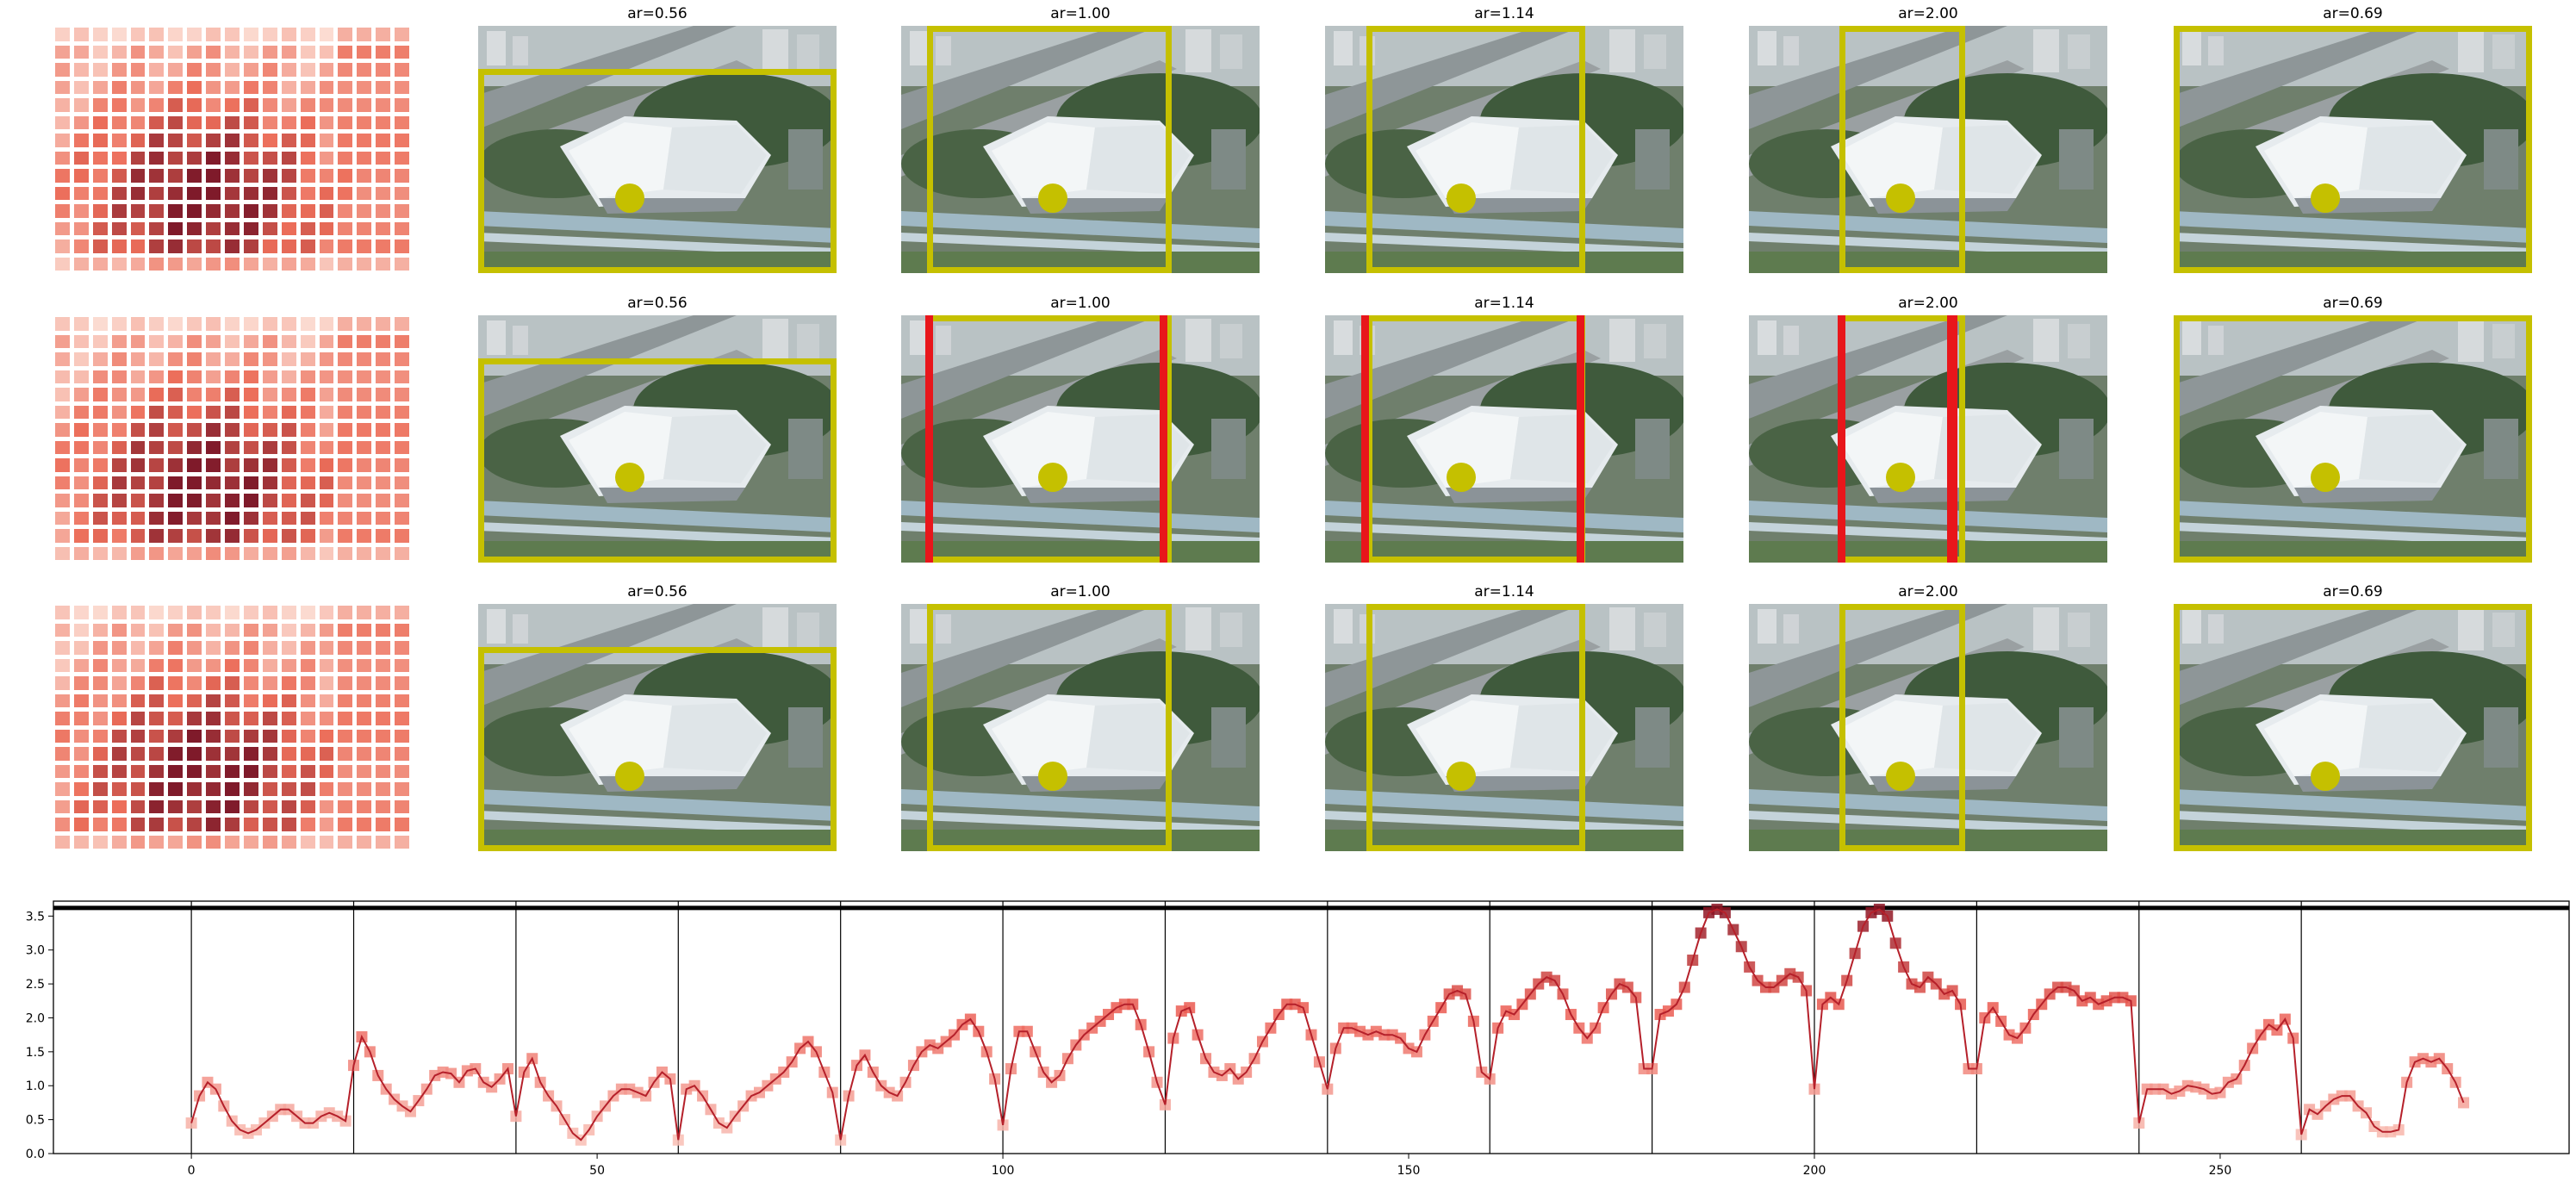  I want to click on attention-heatmap, so click(233, 150).